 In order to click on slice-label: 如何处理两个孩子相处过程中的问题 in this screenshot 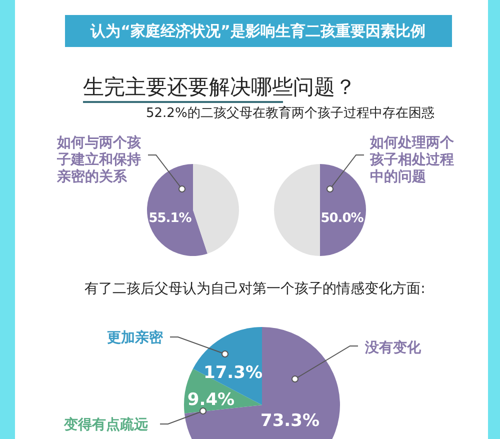, I will do `click(412, 160)`.